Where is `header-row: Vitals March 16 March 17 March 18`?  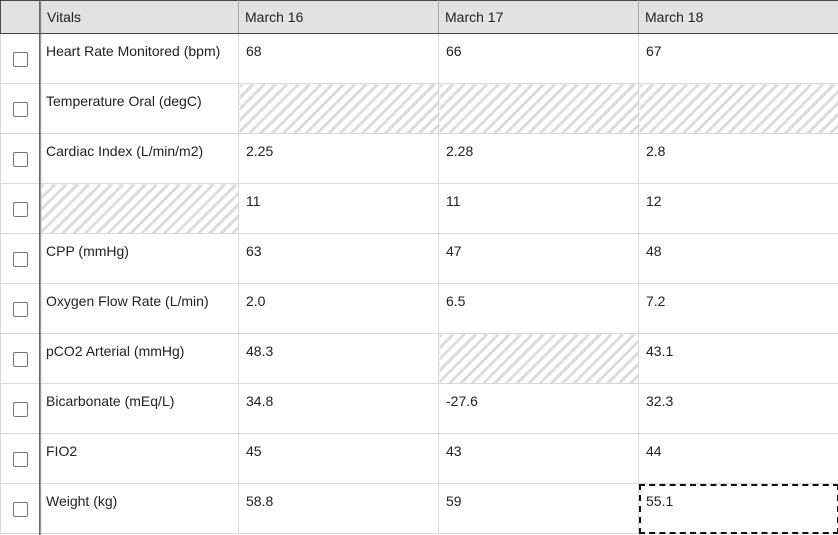
header-row: Vitals March 16 March 17 March 18 is located at coordinates (419, 17).